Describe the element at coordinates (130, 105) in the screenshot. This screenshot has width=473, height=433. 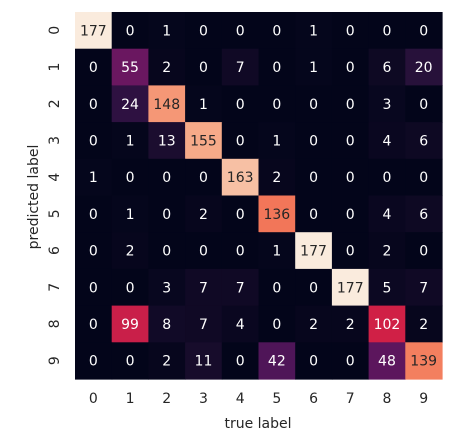
I see `cell-value-label: 24` at that location.